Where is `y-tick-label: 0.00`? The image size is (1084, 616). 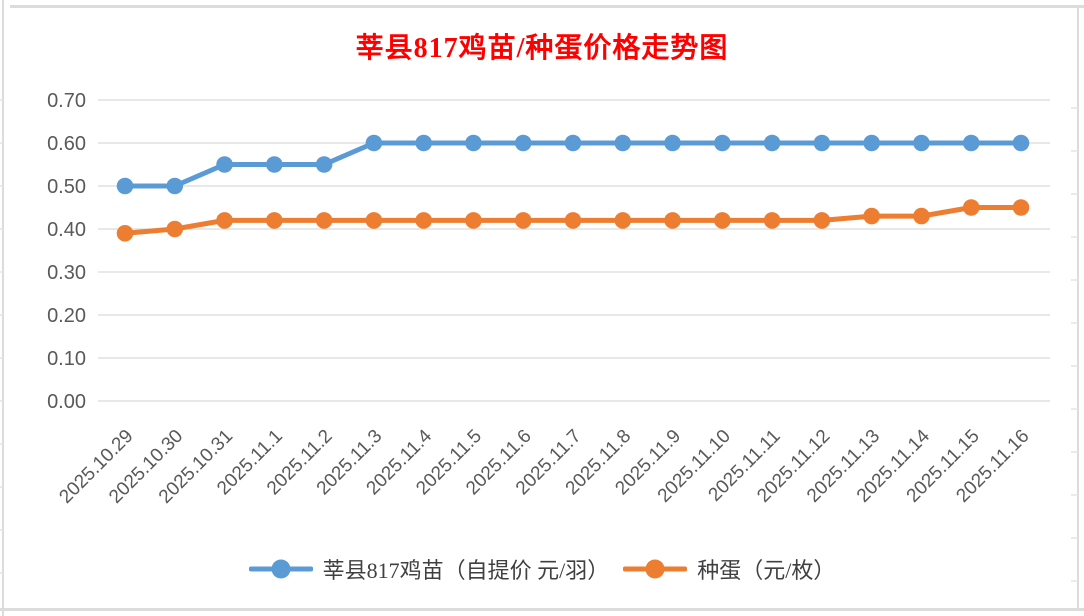
y-tick-label: 0.00 is located at coordinates (66, 402).